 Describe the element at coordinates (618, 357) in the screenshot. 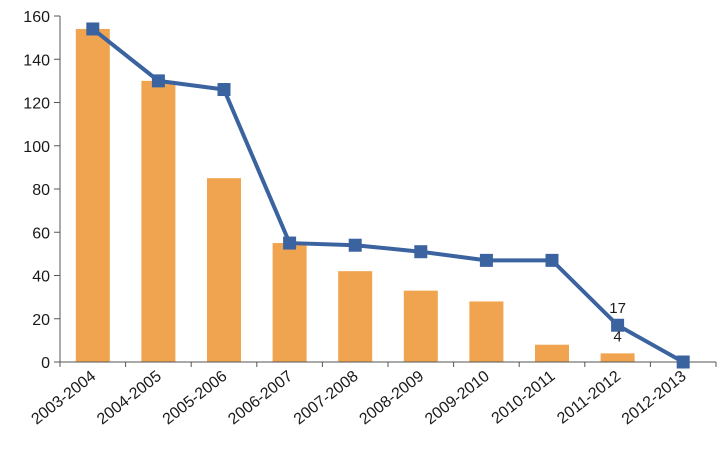

I see `bar-2011-2012` at that location.